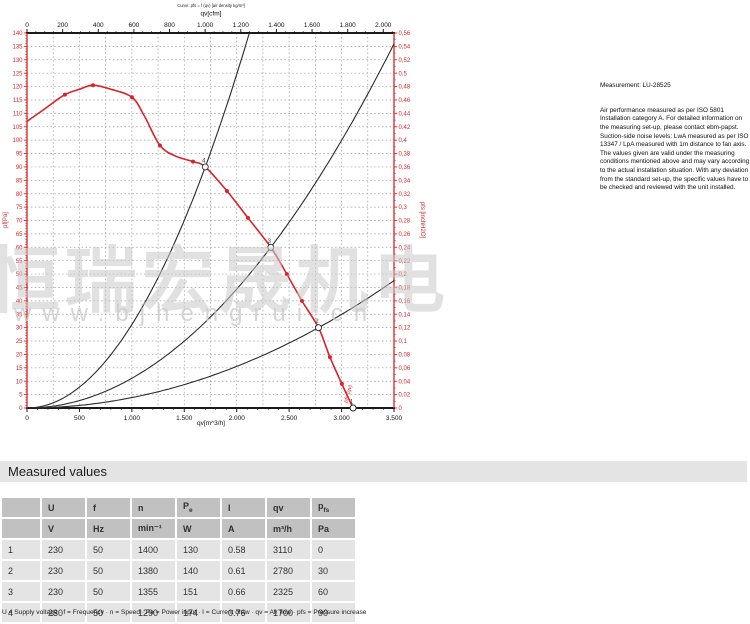  I want to click on operating-point-number: 1, so click(352, 403).